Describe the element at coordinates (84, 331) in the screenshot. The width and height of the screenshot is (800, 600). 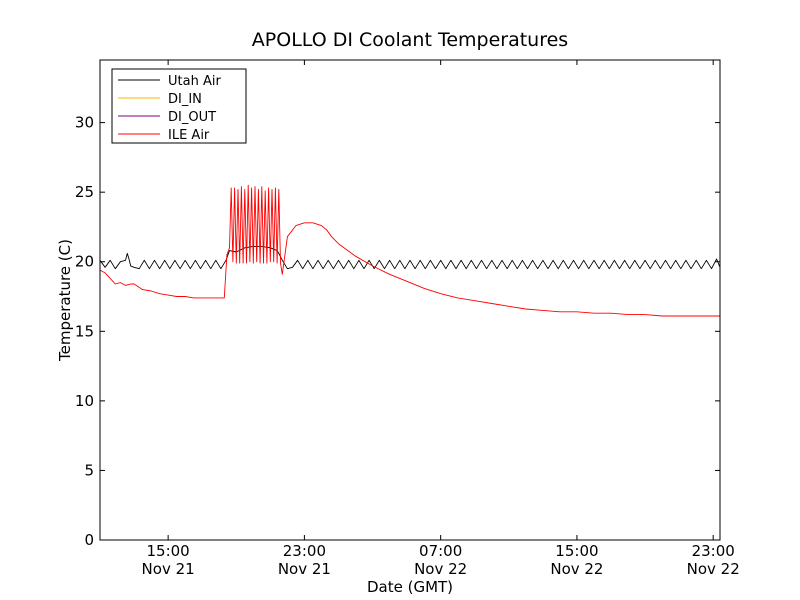
I see `y-tick-label: 15` at that location.